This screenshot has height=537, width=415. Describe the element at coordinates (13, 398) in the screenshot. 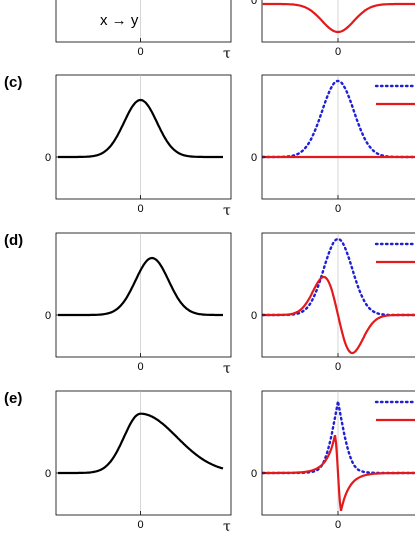

I see `panel-e-left-label: (e)` at that location.